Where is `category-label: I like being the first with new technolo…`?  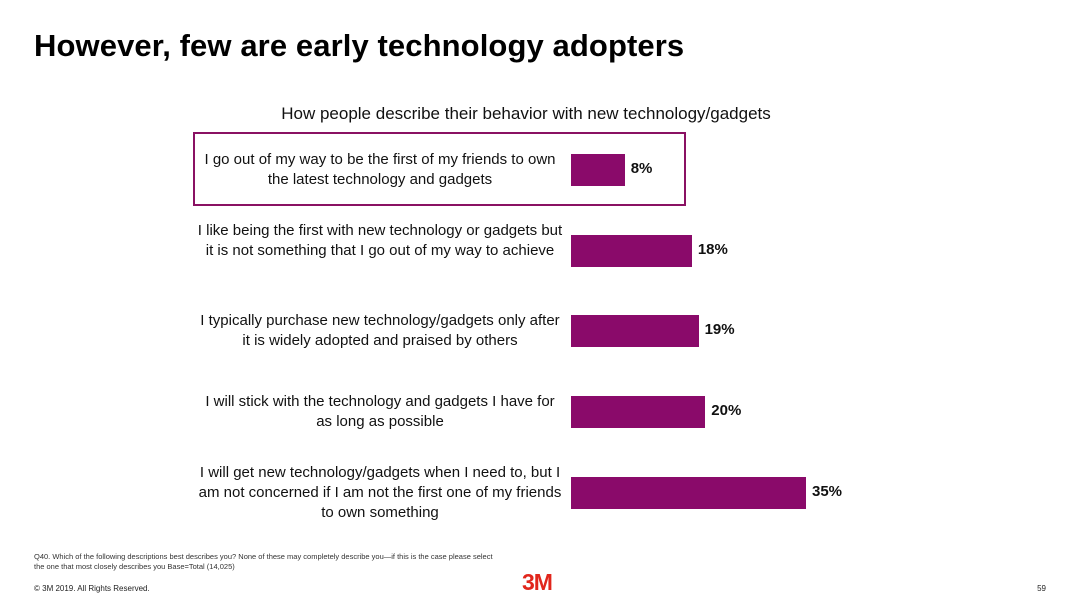 category-label: I like being the first with new technolo… is located at coordinates (380, 240).